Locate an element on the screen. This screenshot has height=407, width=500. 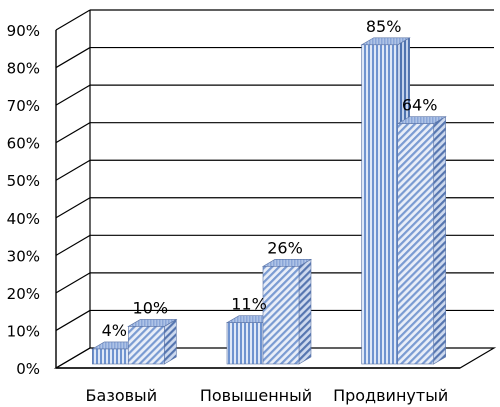
data-label: 85% is located at coordinates (384, 26).